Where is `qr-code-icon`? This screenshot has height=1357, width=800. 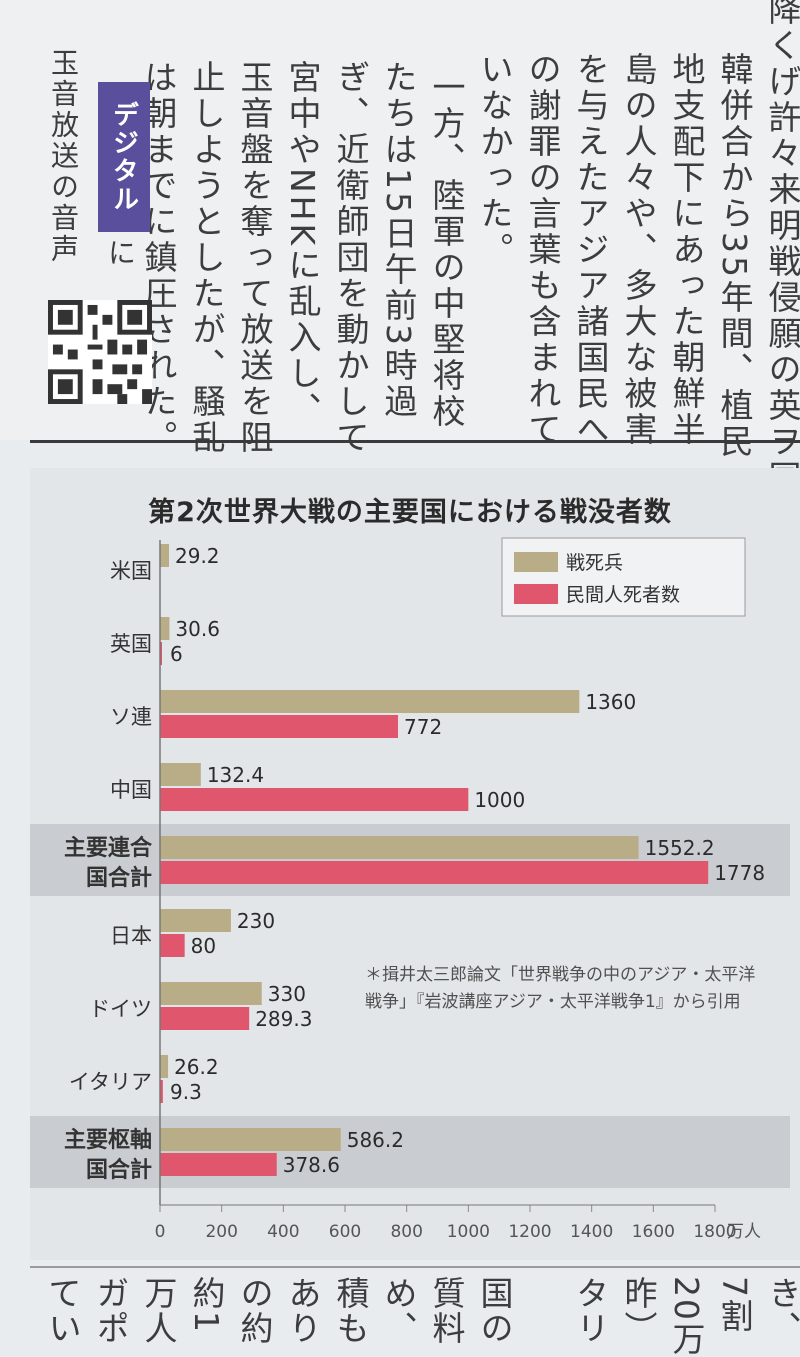
qr-code-icon is located at coordinates (100, 352).